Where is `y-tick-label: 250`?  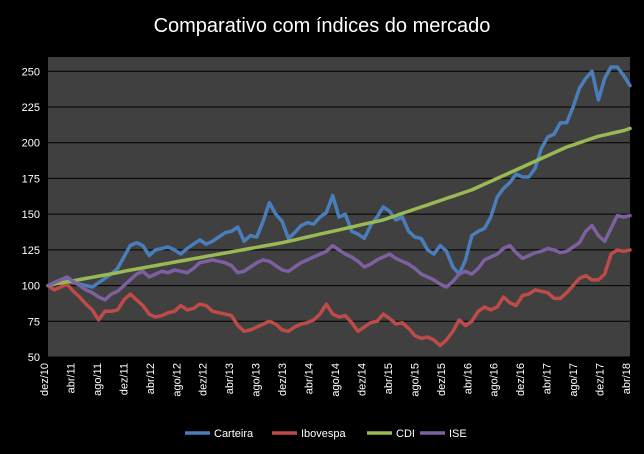
y-tick-label: 250 is located at coordinates (31, 72).